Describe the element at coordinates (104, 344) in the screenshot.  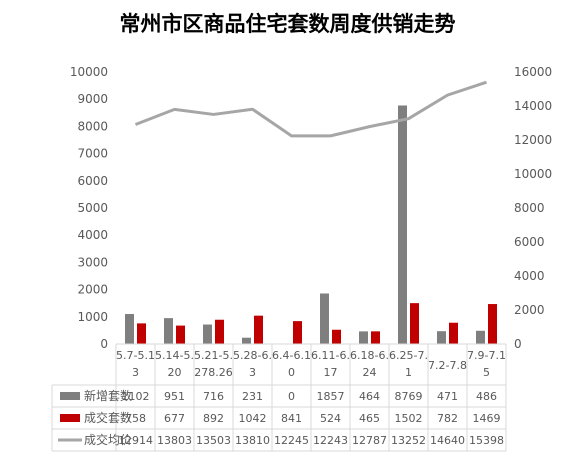
I see `y-left-tick-label: 0` at that location.